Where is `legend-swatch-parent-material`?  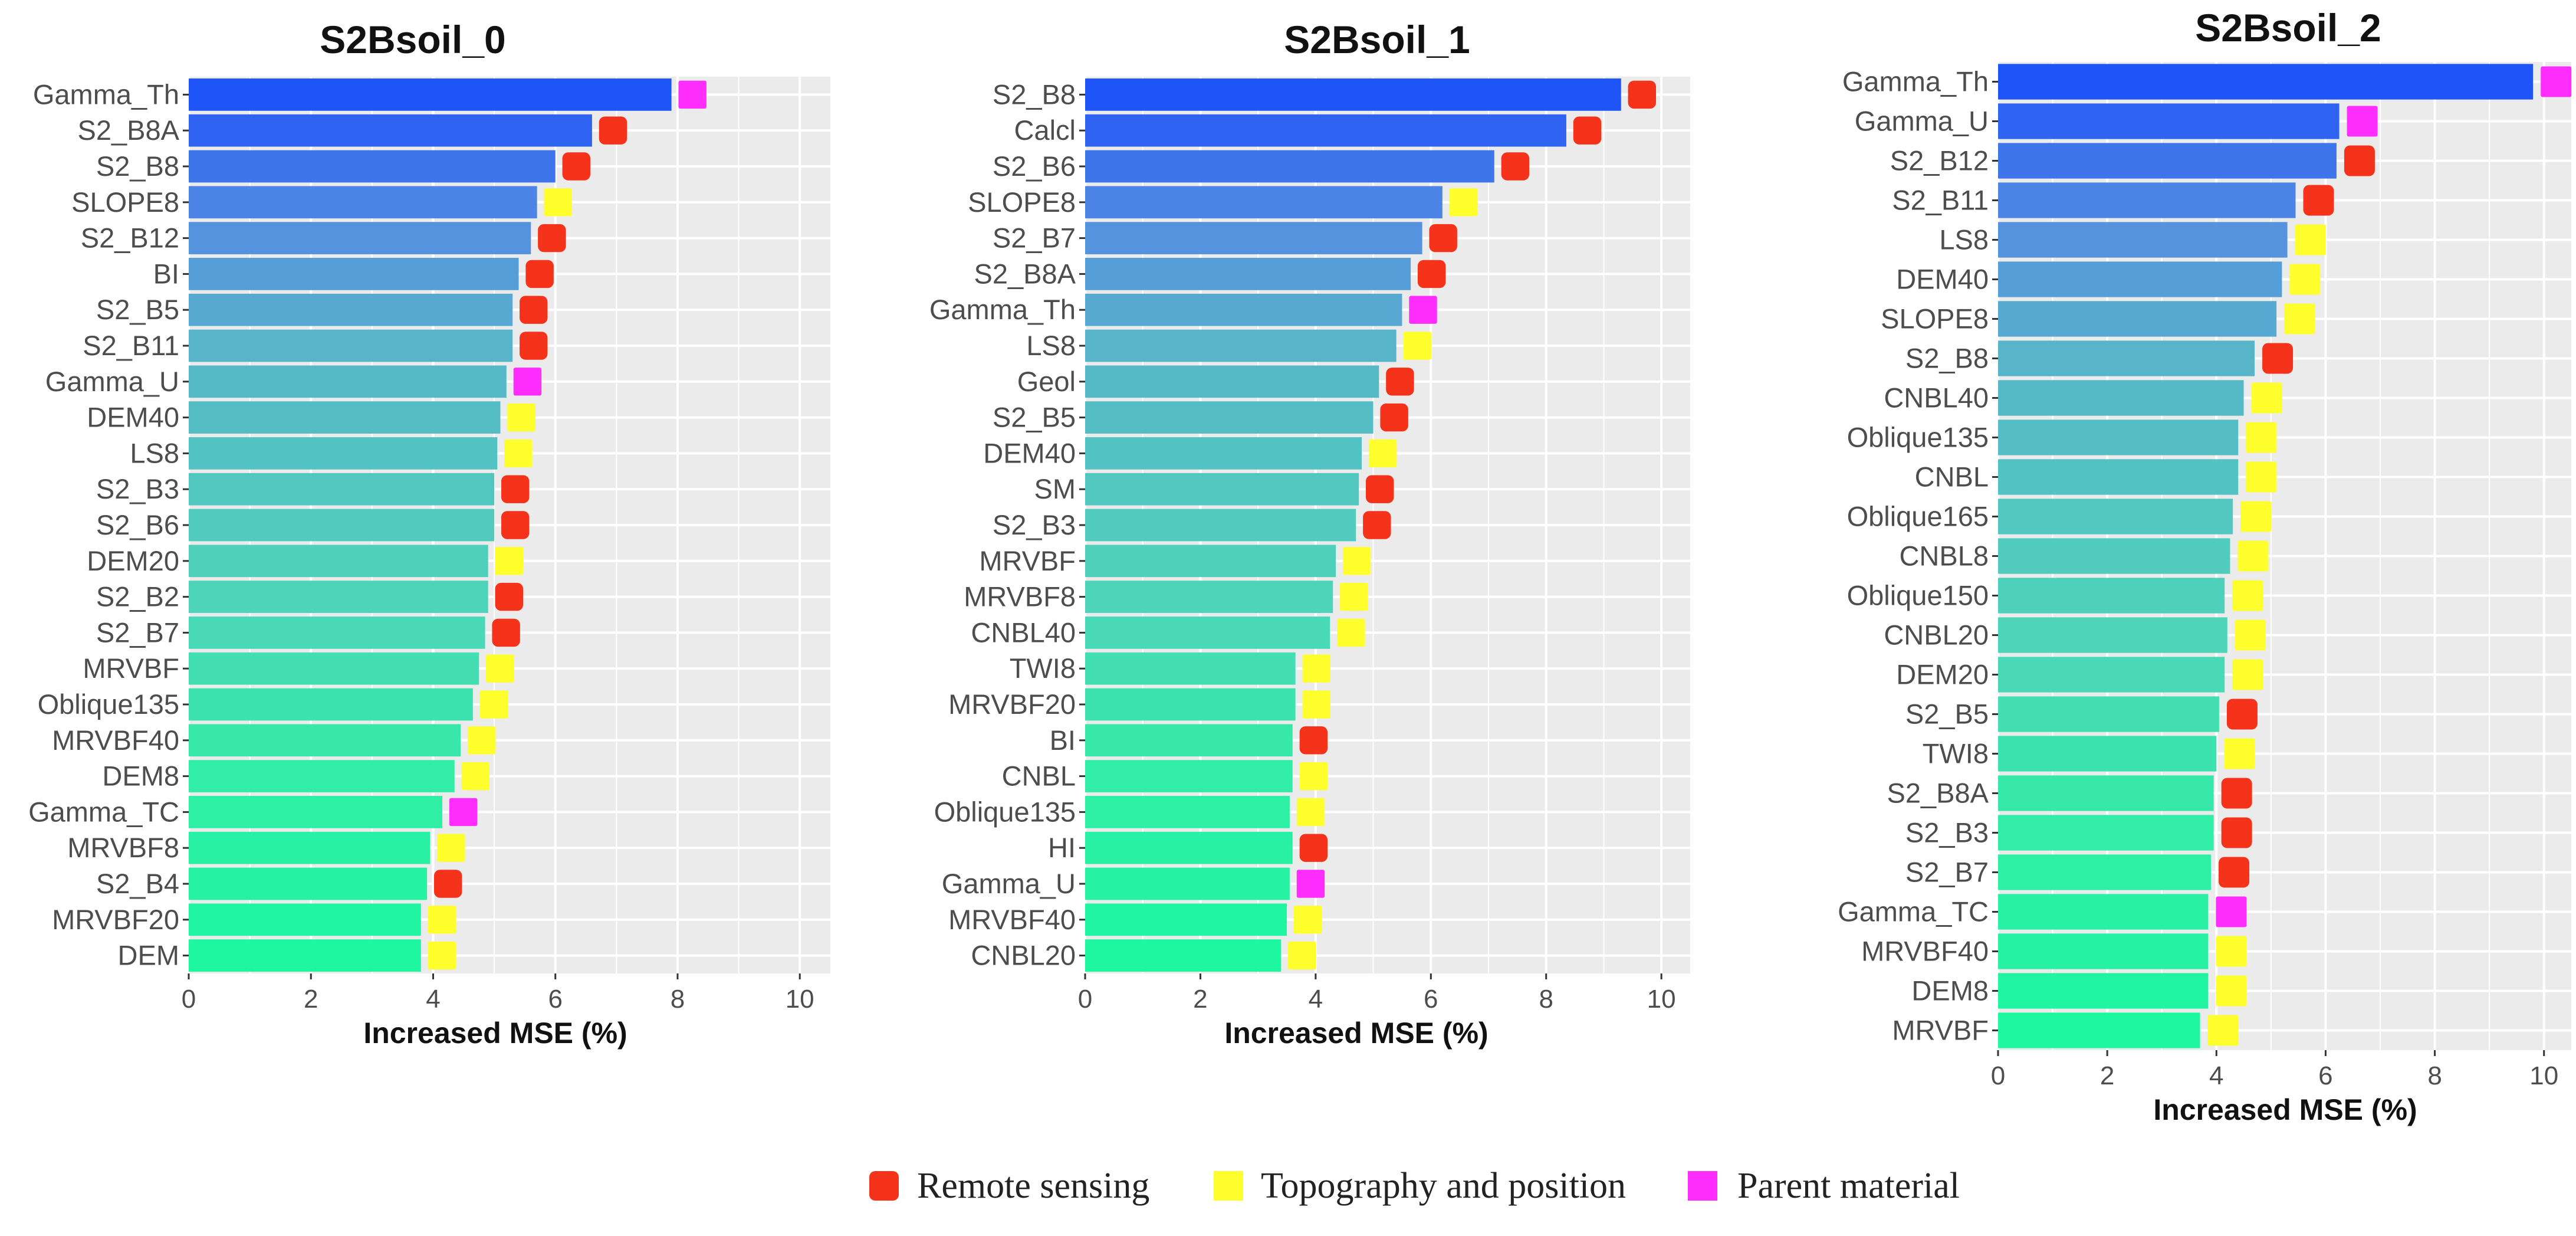
legend-swatch-parent-material is located at coordinates (1702, 1186).